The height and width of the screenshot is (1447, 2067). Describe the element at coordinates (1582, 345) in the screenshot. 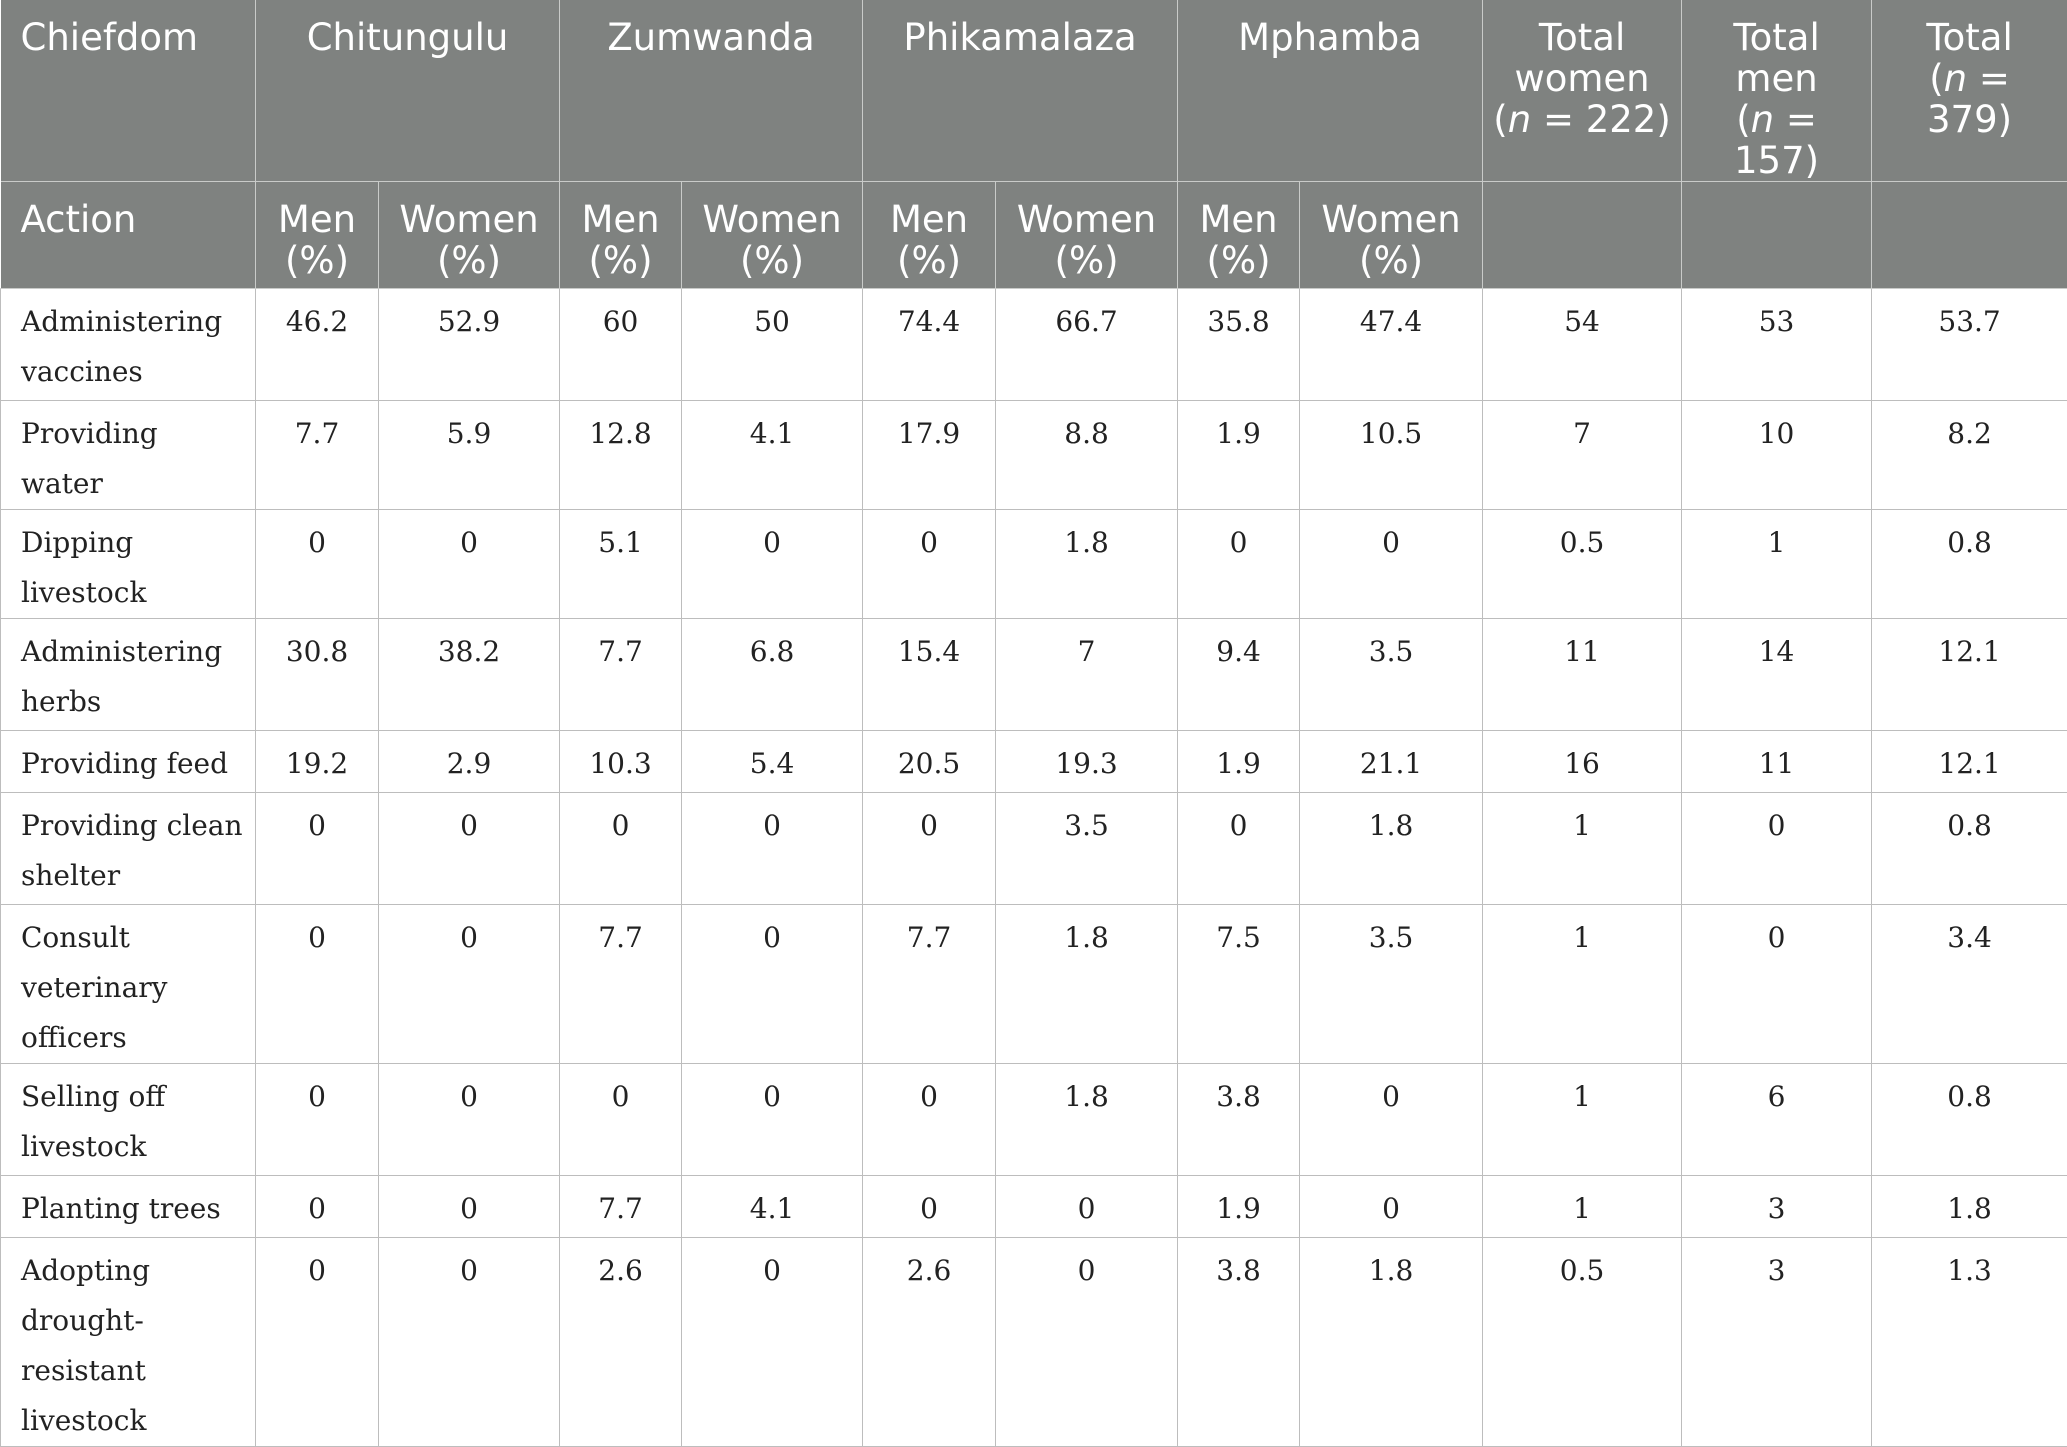

I see `value-cell: 54` at that location.